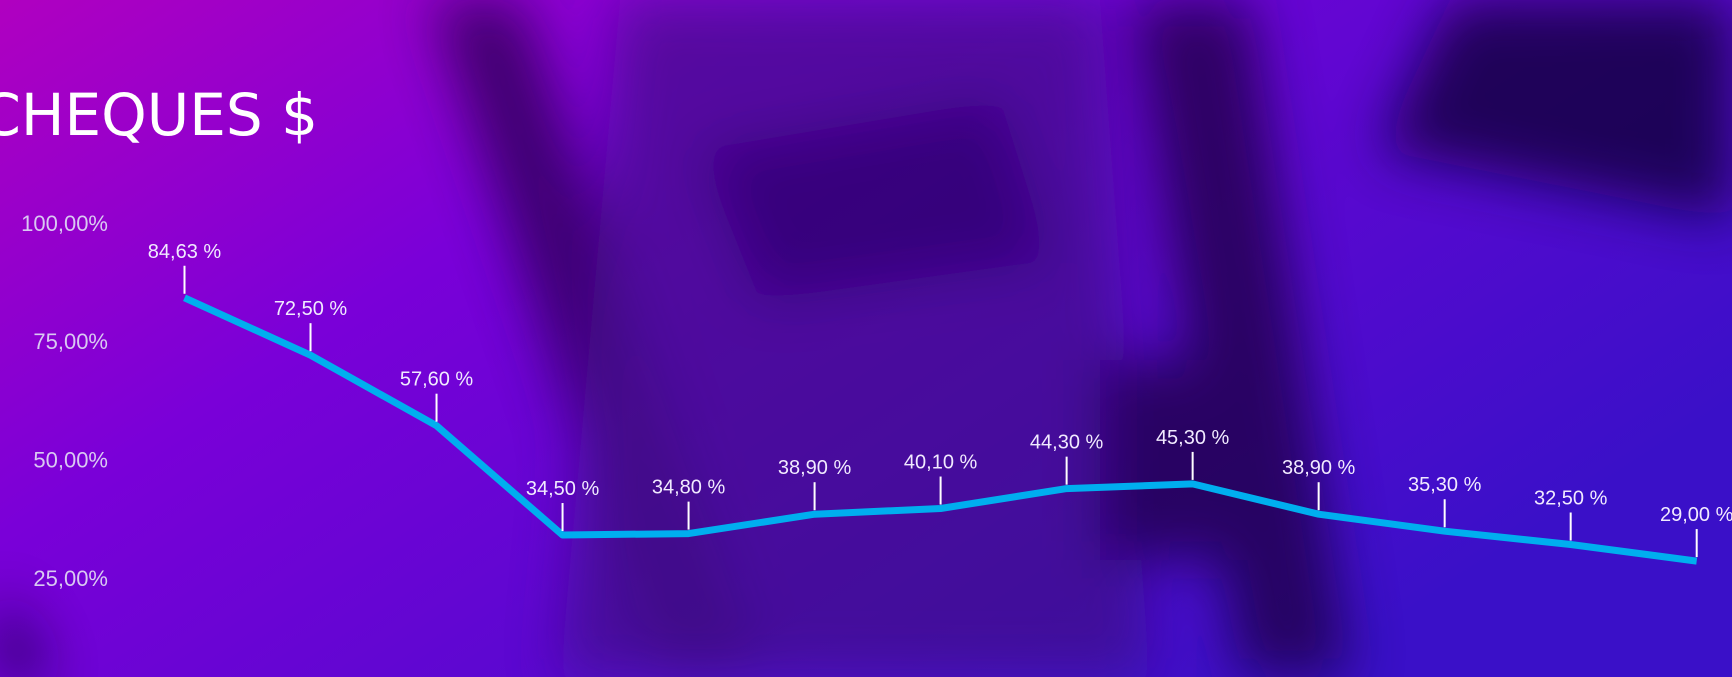  I want to click on y-tick-label: 25,00%, so click(70, 578).